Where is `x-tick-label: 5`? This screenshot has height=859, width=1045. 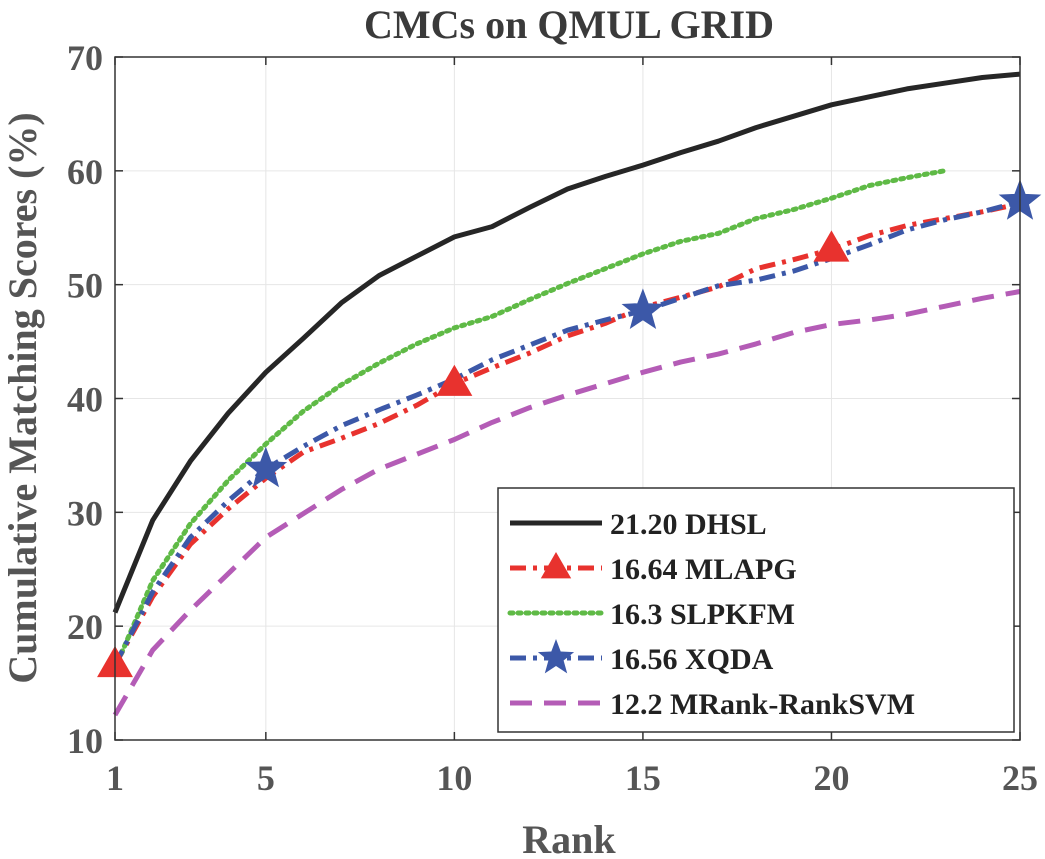
x-tick-label: 5 is located at coordinates (266, 778).